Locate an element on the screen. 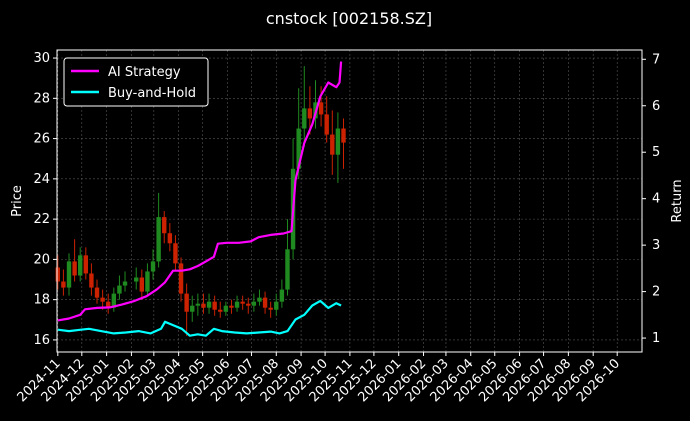 Image resolution: width=690 pixels, height=421 pixels. legend-label-buy-and-hold: Buy-and-Hold is located at coordinates (152, 93).